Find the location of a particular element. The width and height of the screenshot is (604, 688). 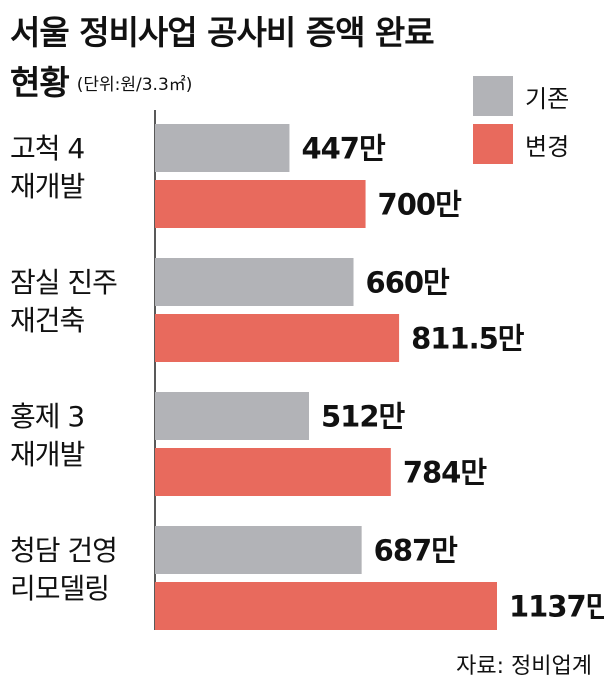

category-label-line2: 재건축 is located at coordinates (47, 320).